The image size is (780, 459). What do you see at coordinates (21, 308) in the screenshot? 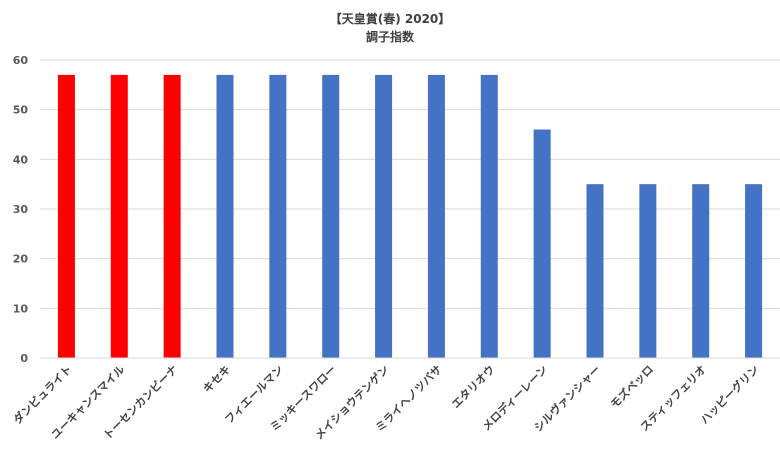
I see `y-tick-label: 10` at bounding box center [21, 308].